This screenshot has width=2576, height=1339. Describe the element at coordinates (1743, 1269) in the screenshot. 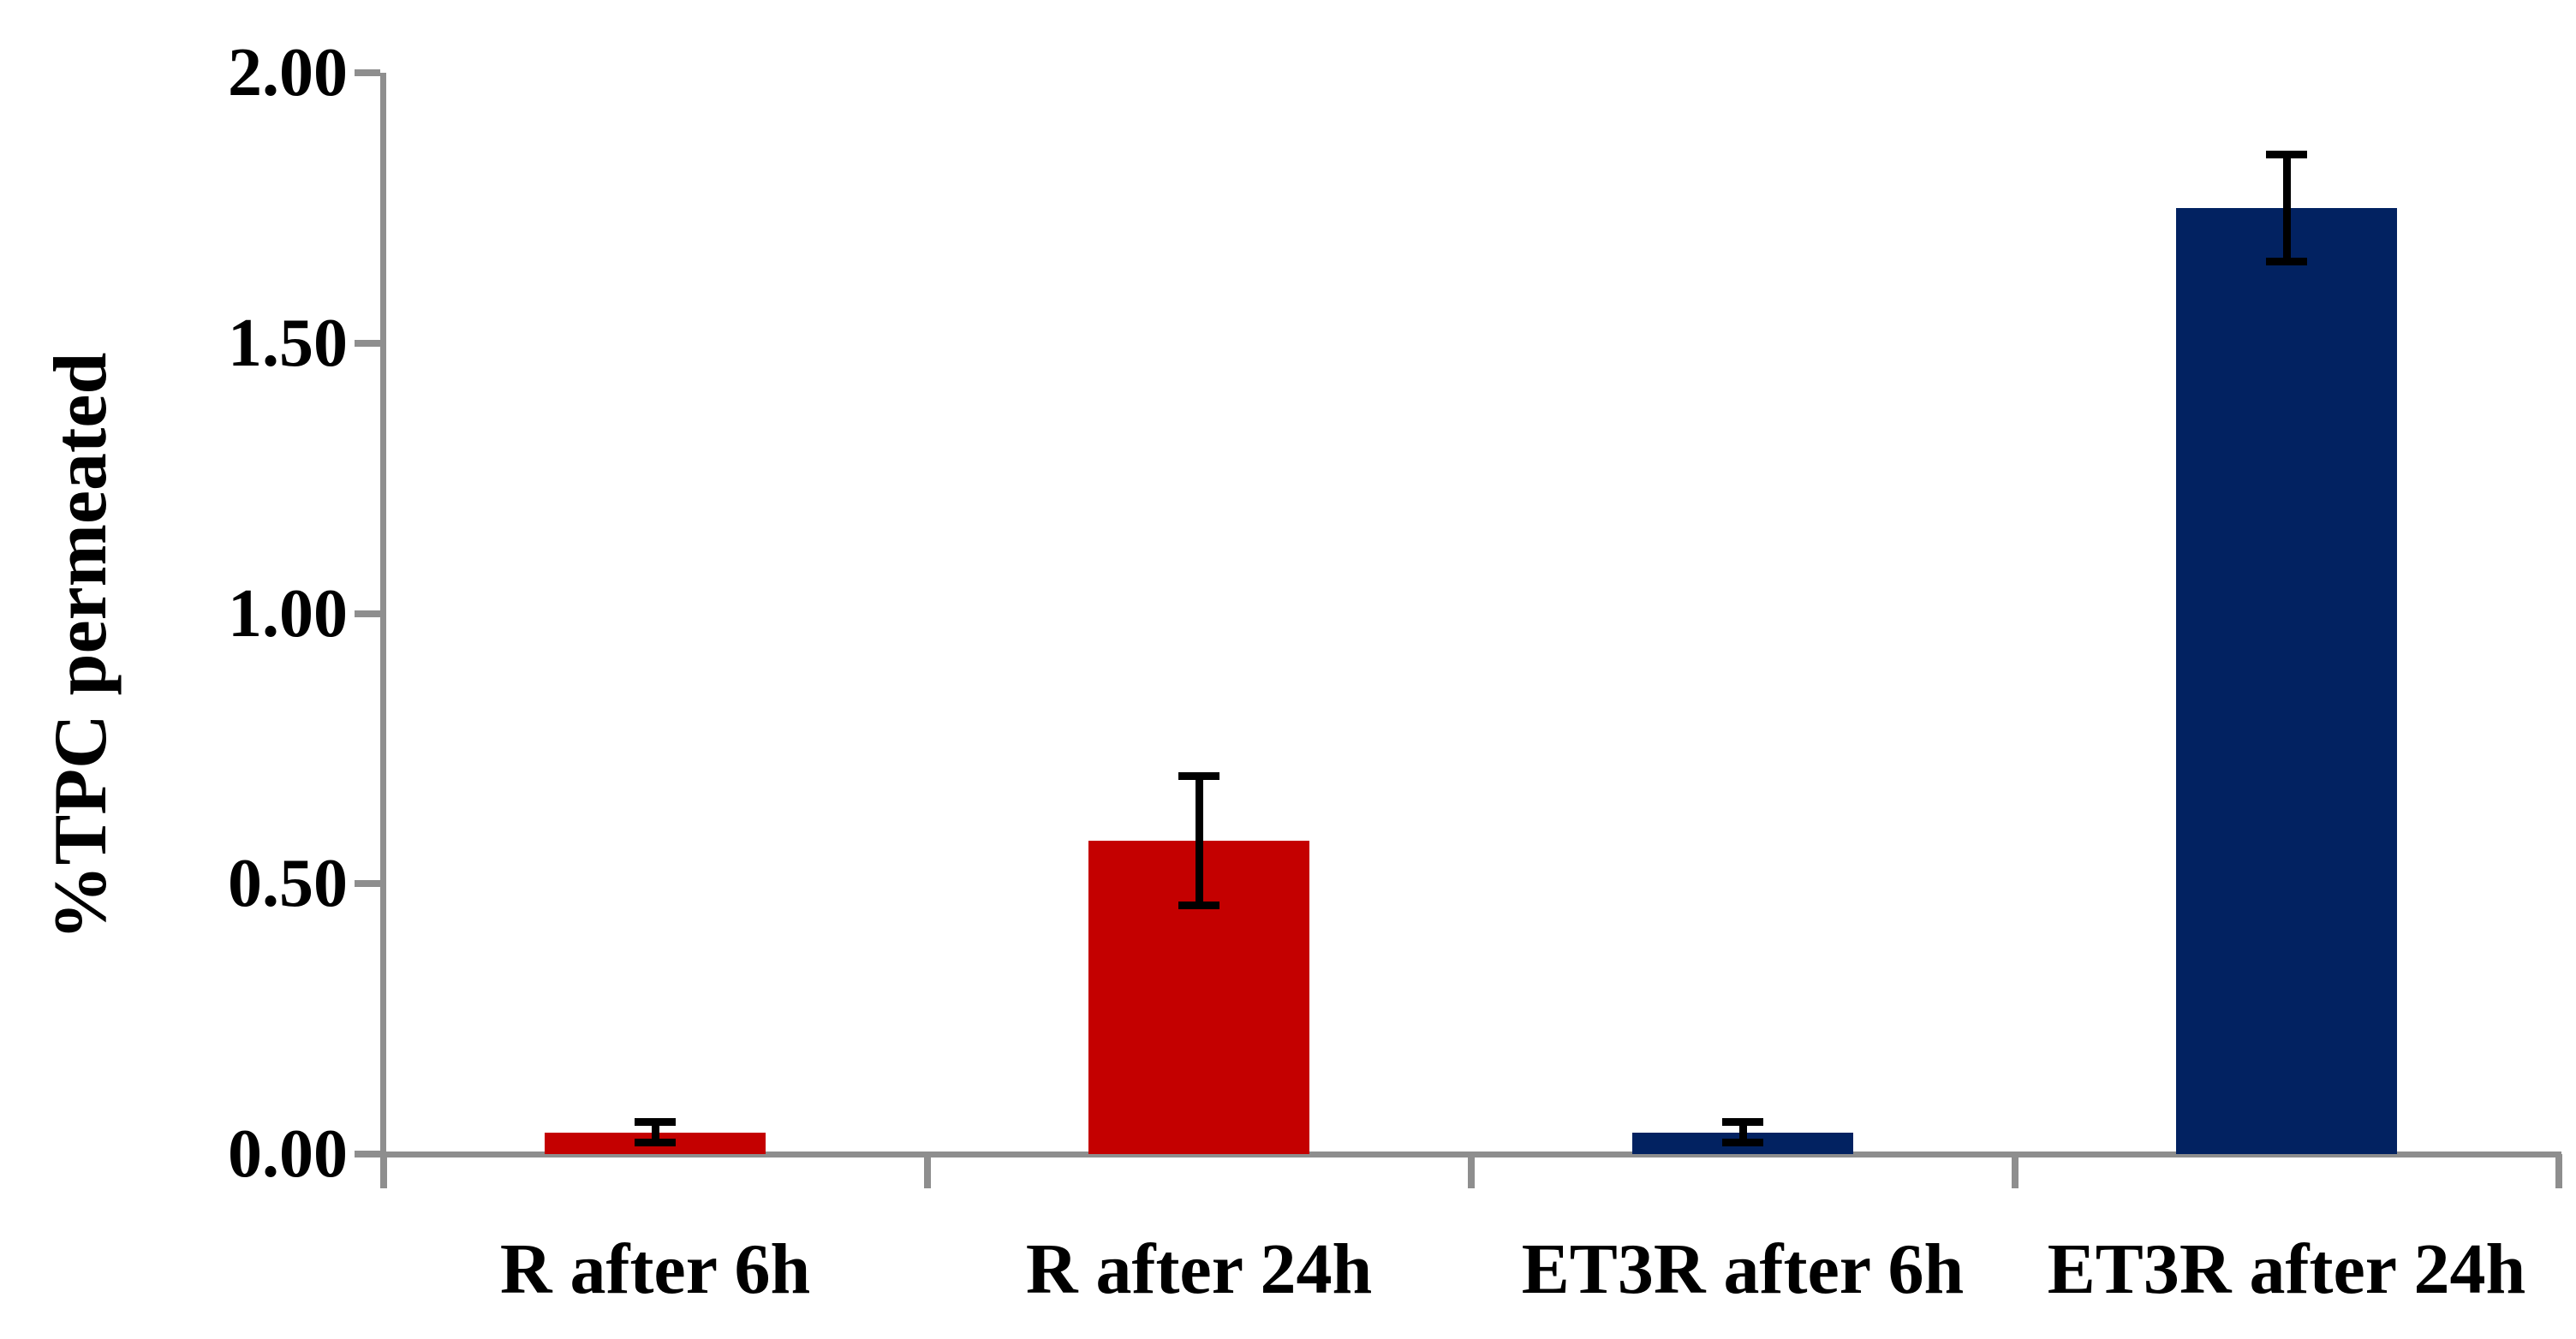

I see `x-category-label: ET3R after 6h` at that location.